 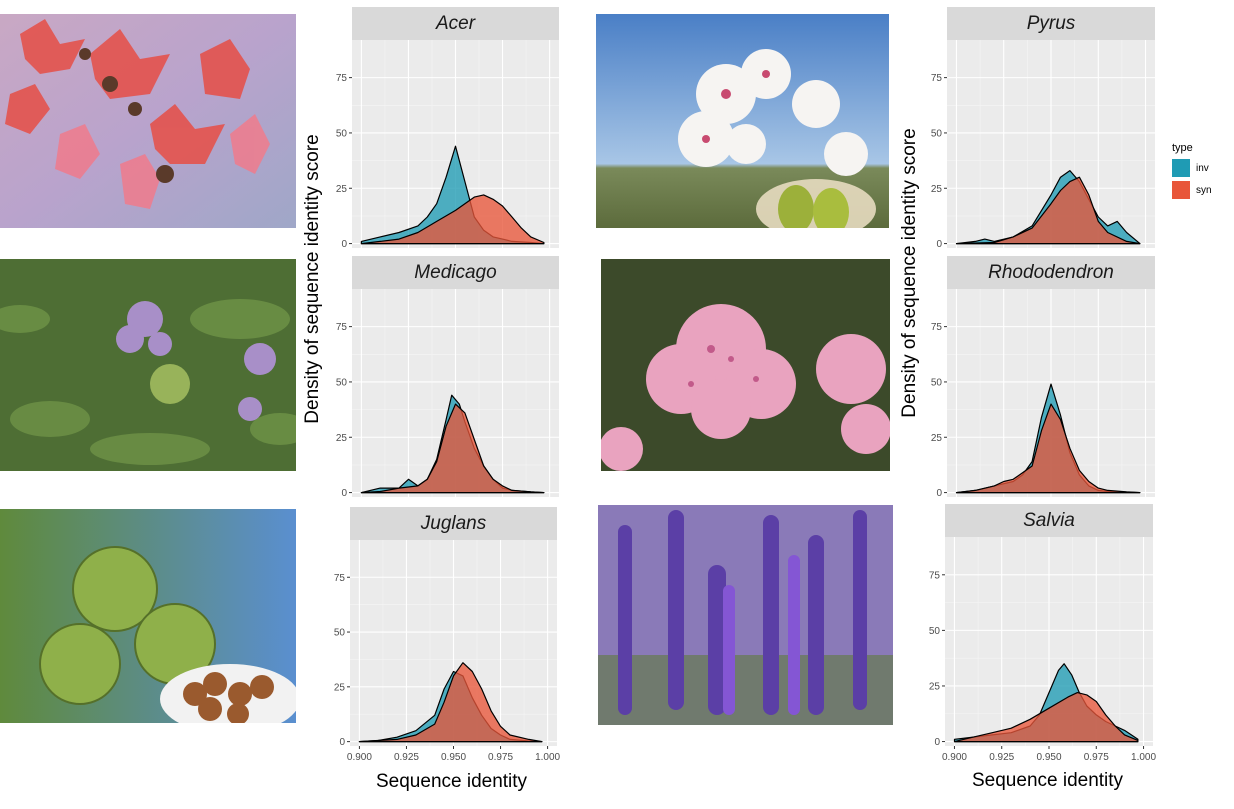 What do you see at coordinates (1046, 717) in the screenshot?
I see `density-area-salvia-syn` at bounding box center [1046, 717].